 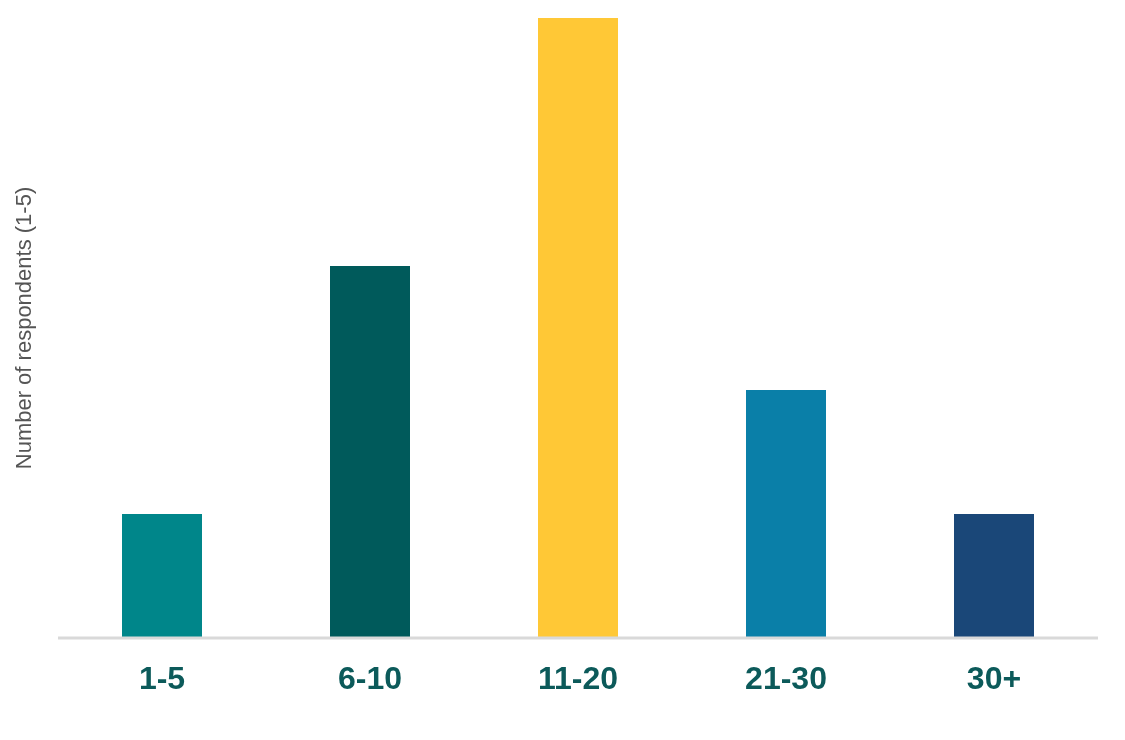 I want to click on x-tick-label: 6-10, so click(x=370, y=677).